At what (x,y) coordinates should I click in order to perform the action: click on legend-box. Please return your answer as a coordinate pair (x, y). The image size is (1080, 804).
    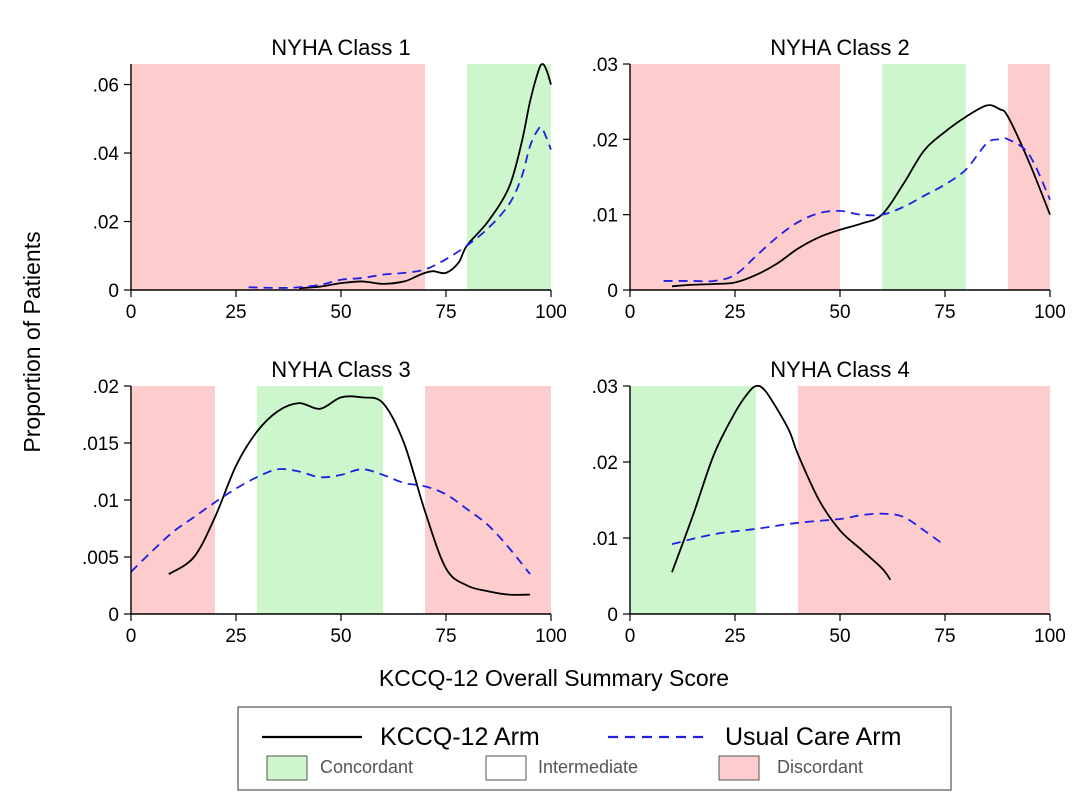
    Looking at the image, I should click on (594, 748).